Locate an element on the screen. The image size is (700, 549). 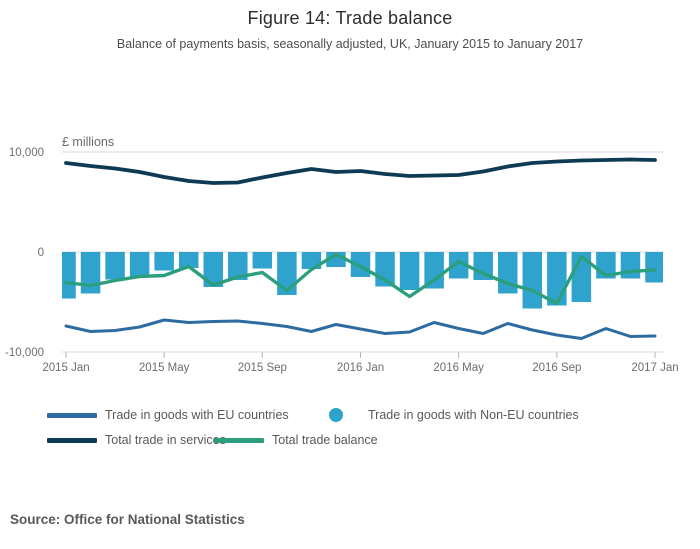
y-axis-tick-label: -10,000 is located at coordinates (24, 353).